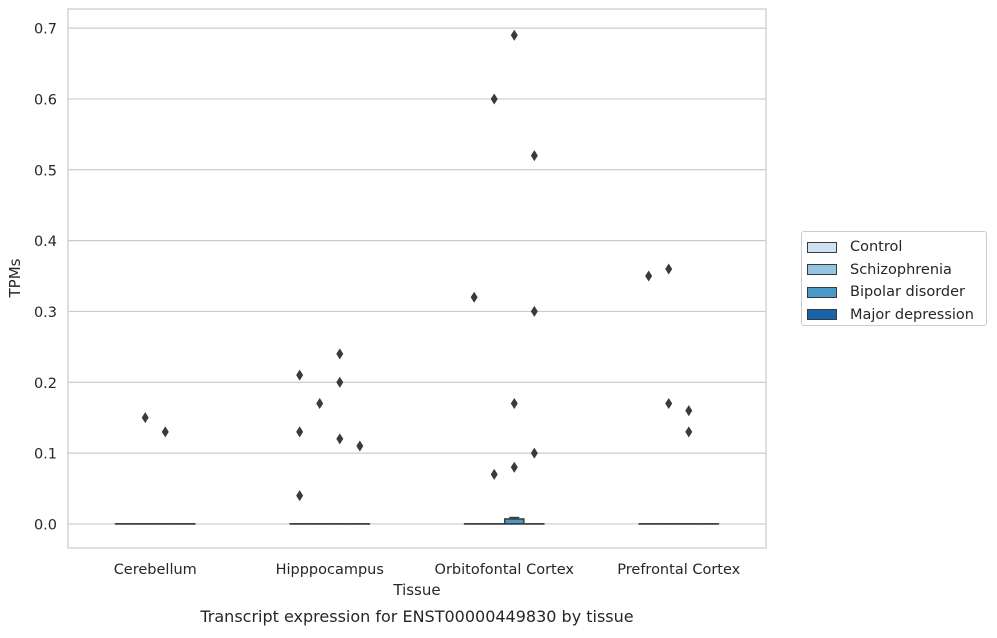  Describe the element at coordinates (45, 171) in the screenshot. I see `y-tick-label: 0.5` at that location.